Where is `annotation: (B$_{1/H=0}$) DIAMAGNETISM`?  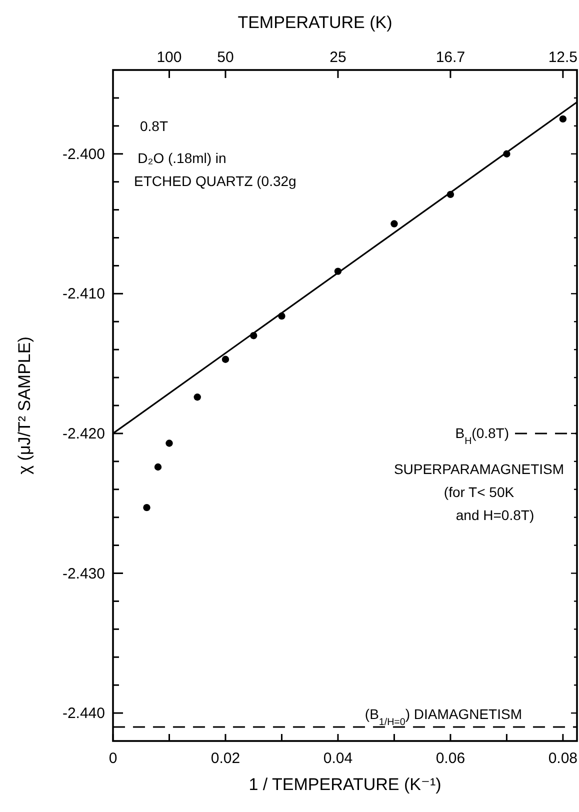
annotation: (B$_{1/H=0}$) DIAMAGNETISM is located at coordinates (443, 717).